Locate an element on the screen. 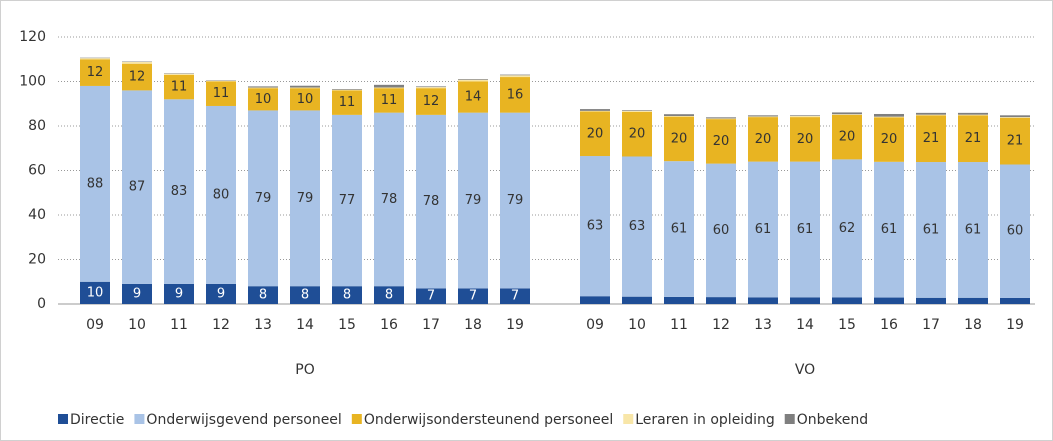  data-label: 10 is located at coordinates (305, 99).